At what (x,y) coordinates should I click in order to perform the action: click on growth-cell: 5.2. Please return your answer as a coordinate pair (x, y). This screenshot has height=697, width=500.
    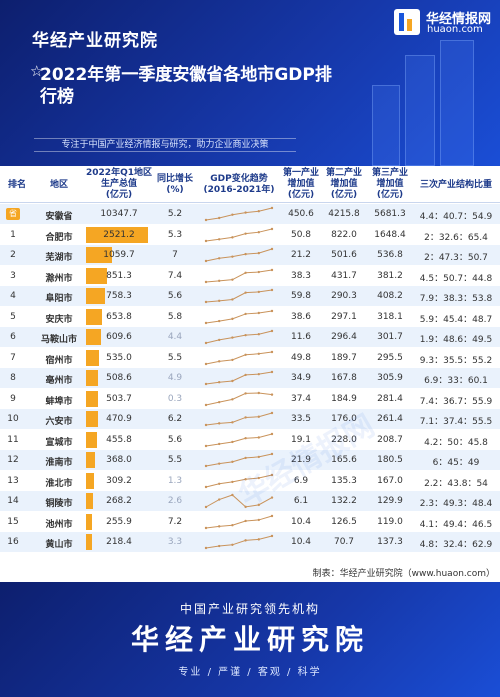
    Looking at the image, I should click on (175, 214).